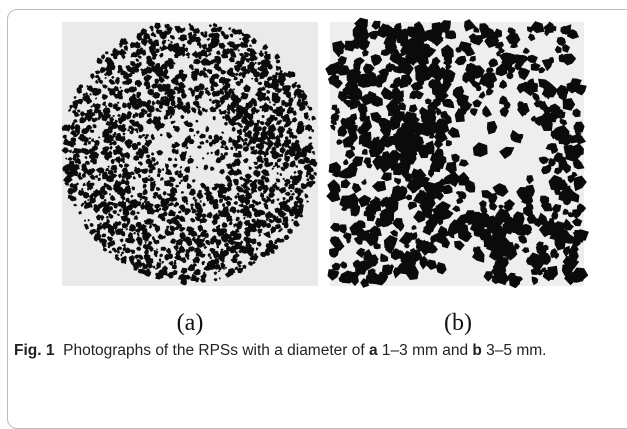  Describe the element at coordinates (458, 323) in the screenshot. I see `panel-label: (b)` at that location.